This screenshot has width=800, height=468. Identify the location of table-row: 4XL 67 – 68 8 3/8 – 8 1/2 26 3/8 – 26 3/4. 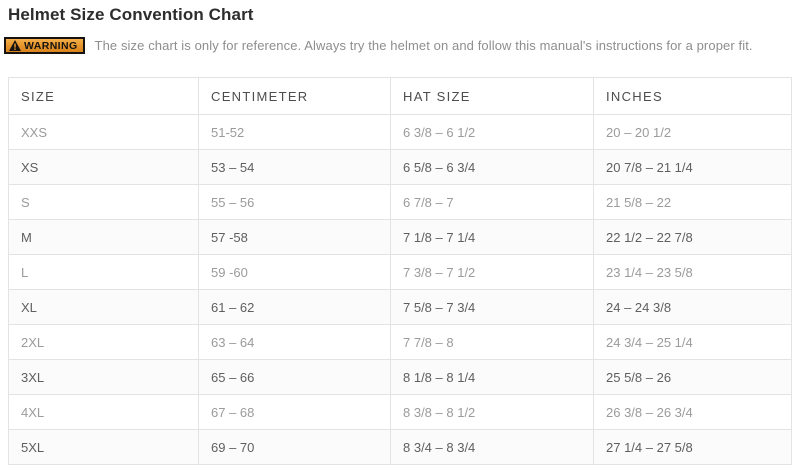
(400, 412).